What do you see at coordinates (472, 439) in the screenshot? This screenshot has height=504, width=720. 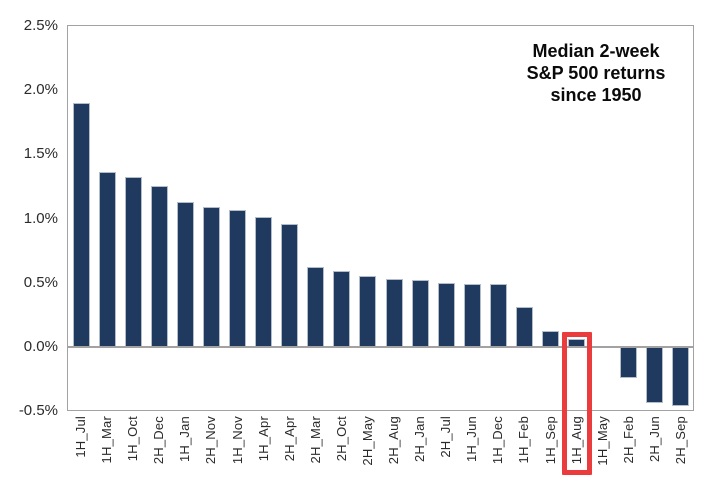 I see `x-tick-label: 1H_Jun` at bounding box center [472, 439].